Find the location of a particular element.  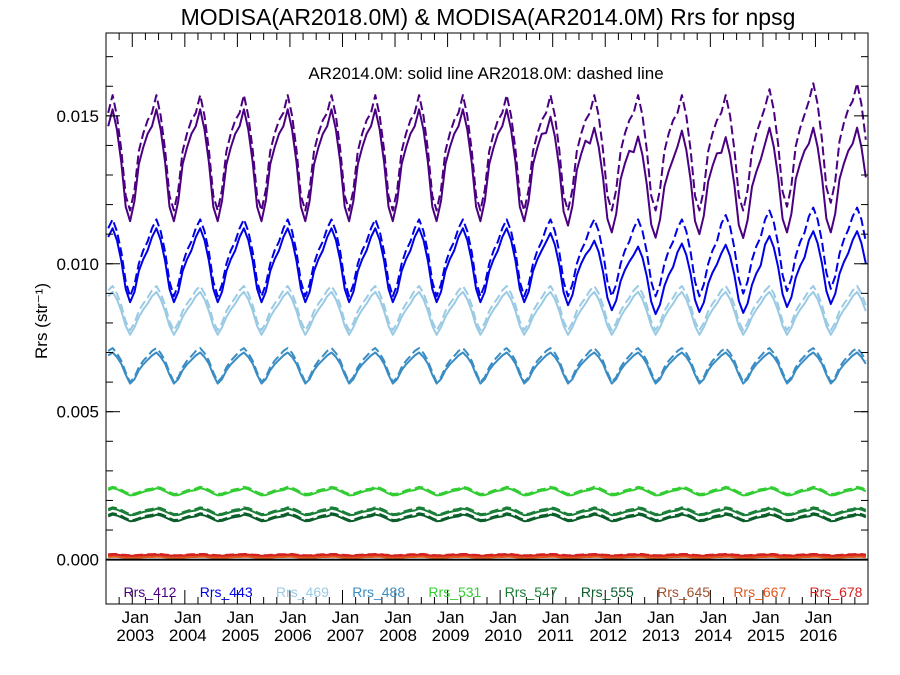

series-line-rrs-531-ar2018 is located at coordinates (487, 490).